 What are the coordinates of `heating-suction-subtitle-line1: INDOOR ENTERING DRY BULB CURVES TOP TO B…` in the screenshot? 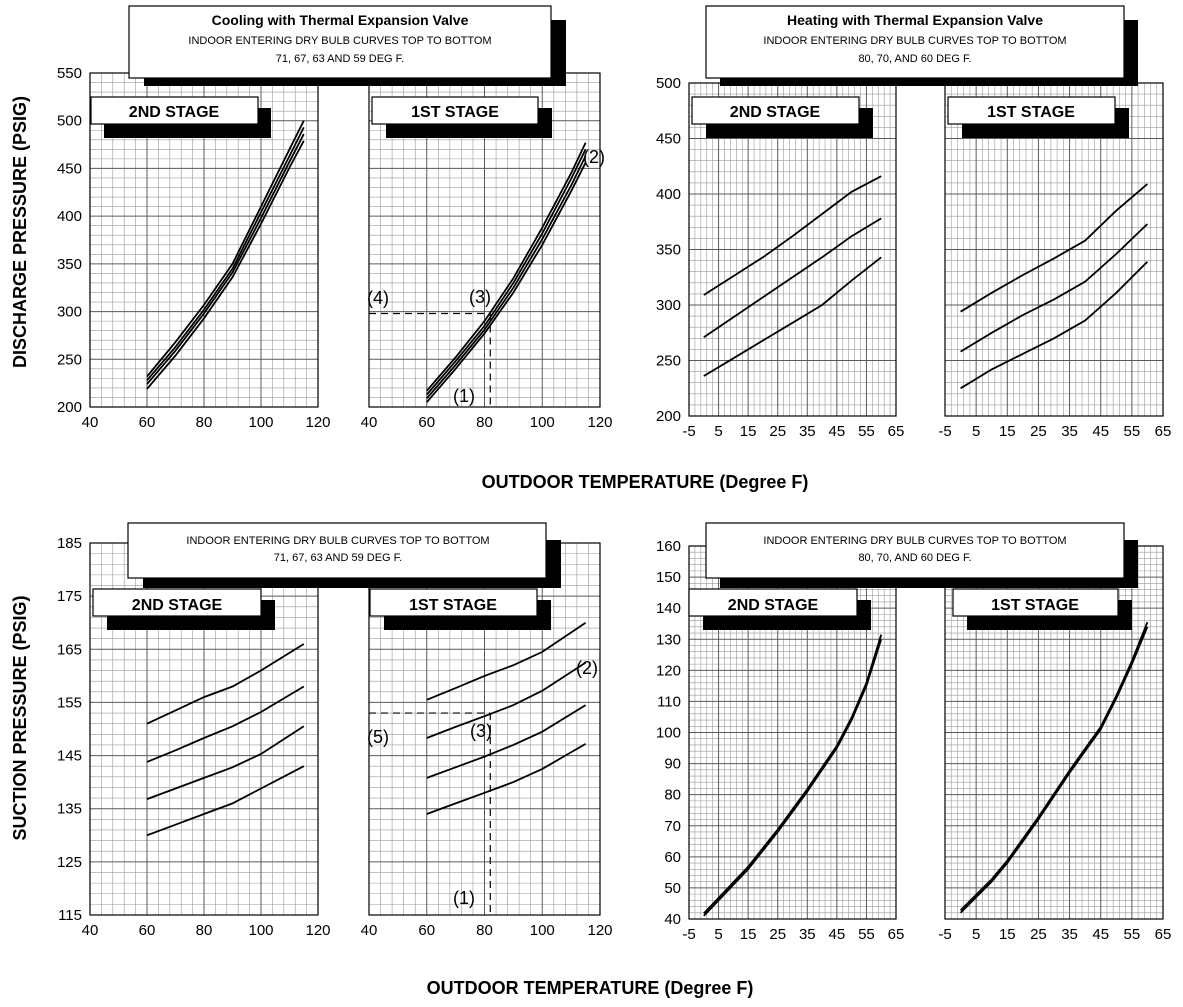 It's located at (914, 541).